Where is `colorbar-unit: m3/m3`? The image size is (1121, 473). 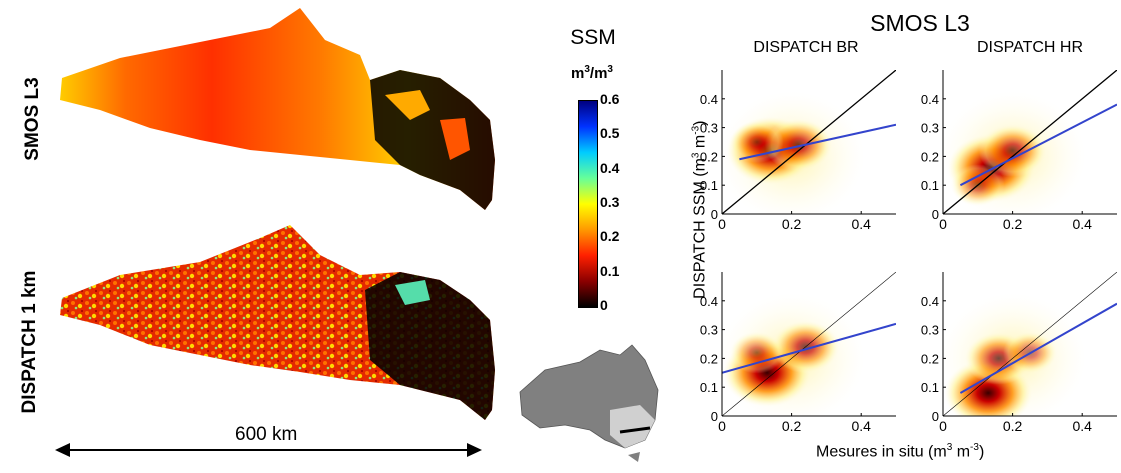
colorbar-unit: m3/m3 is located at coordinates (592, 73).